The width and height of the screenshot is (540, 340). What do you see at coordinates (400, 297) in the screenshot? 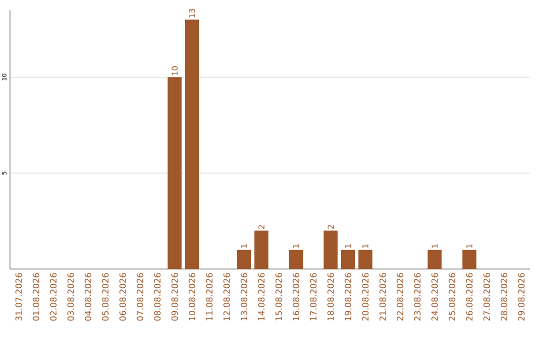
I see `x-tick-label: 22.08.2026` at bounding box center [400, 297].